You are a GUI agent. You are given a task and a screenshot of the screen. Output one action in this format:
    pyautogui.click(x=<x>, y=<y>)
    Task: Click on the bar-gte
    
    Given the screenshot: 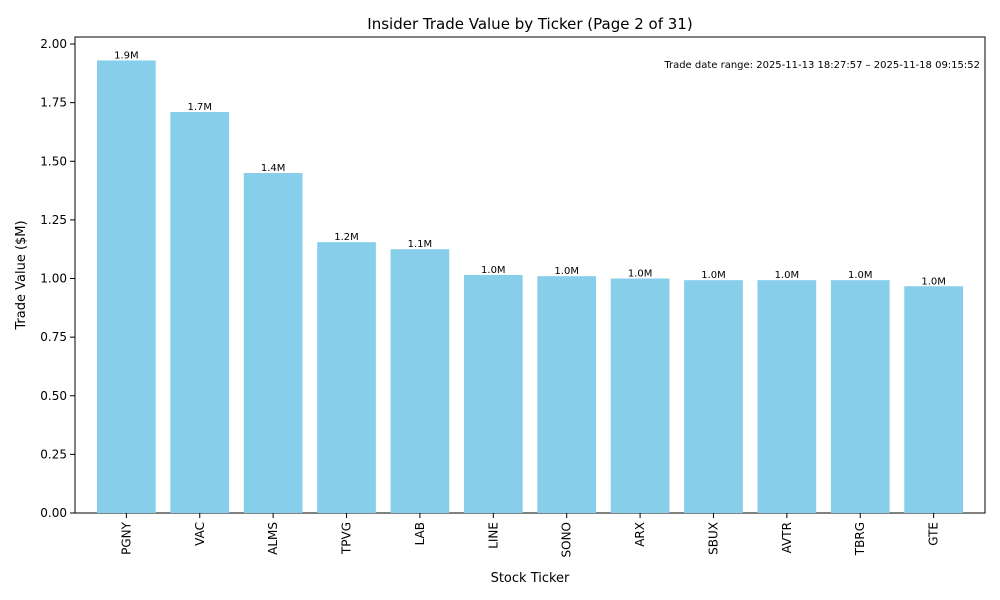 What is the action you would take?
    pyautogui.click(x=933, y=399)
    